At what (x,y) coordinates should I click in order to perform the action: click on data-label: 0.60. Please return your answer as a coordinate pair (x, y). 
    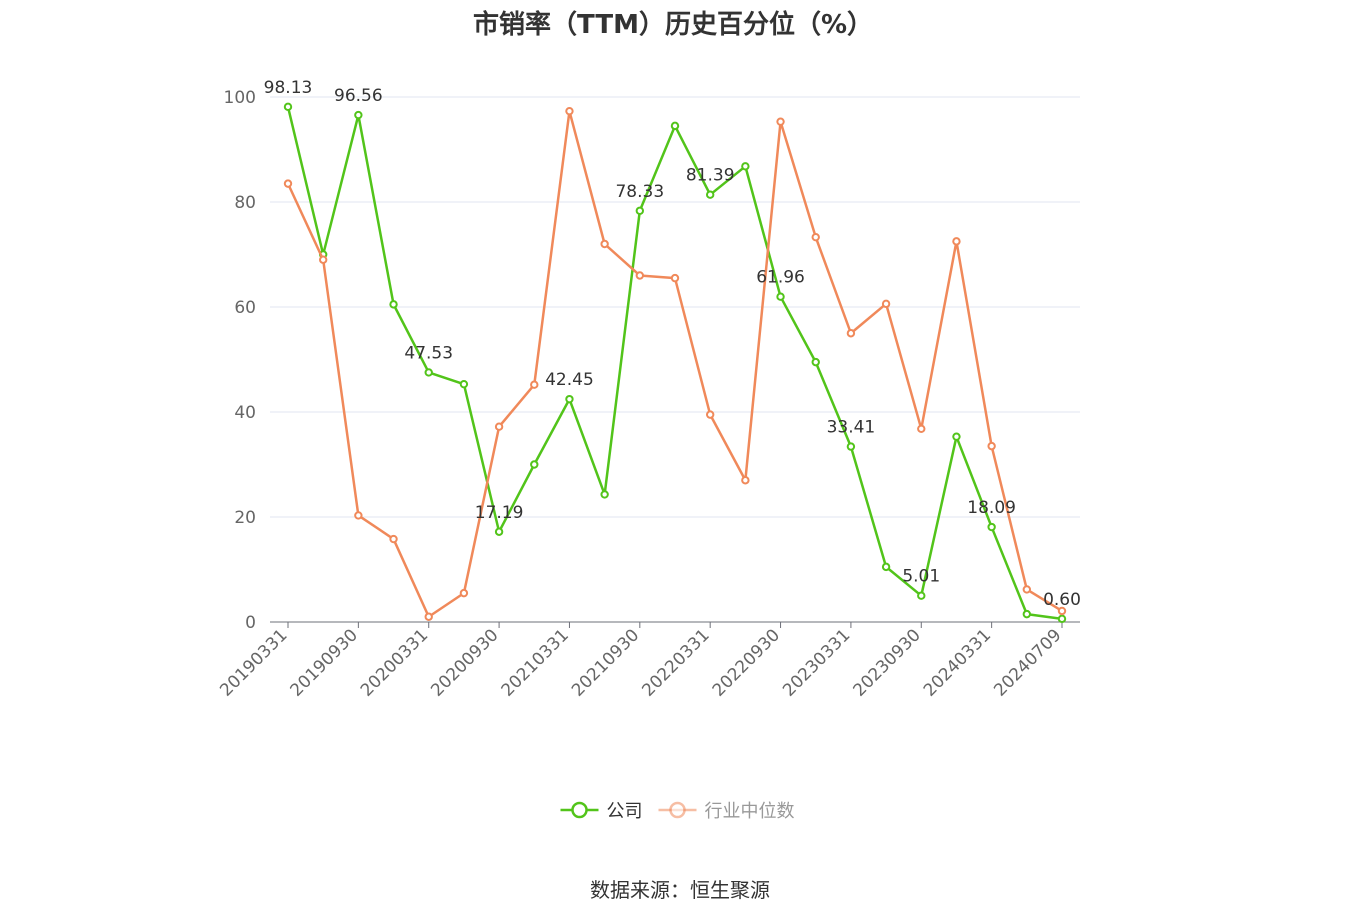
    Looking at the image, I should click on (1062, 600).